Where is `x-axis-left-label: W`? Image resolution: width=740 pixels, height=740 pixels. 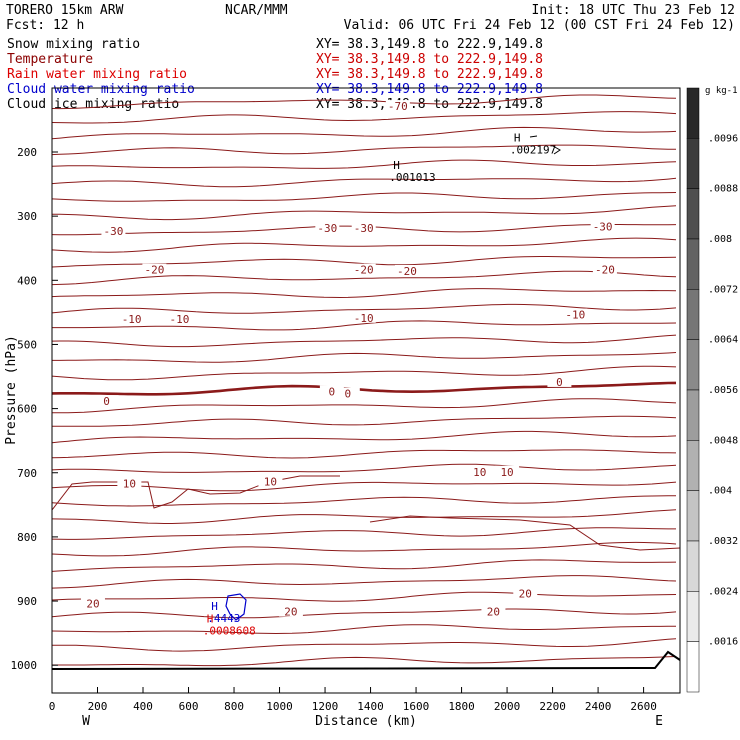
x-axis-left-label: W is located at coordinates (86, 721).